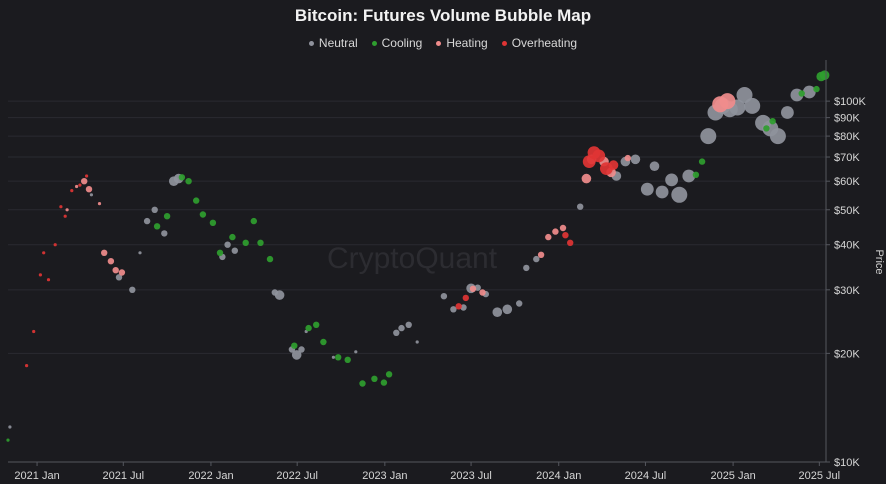 The height and width of the screenshot is (484, 886). I want to click on legend-item-neutral: Neutral, so click(333, 43).